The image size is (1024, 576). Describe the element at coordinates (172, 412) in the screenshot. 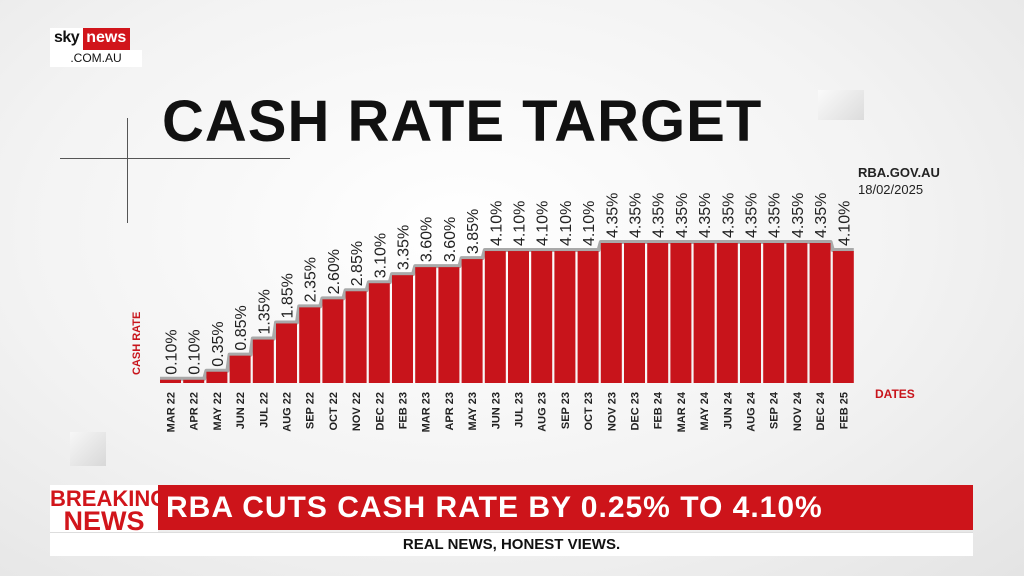

I see `x-tick-label: MAR 22` at that location.